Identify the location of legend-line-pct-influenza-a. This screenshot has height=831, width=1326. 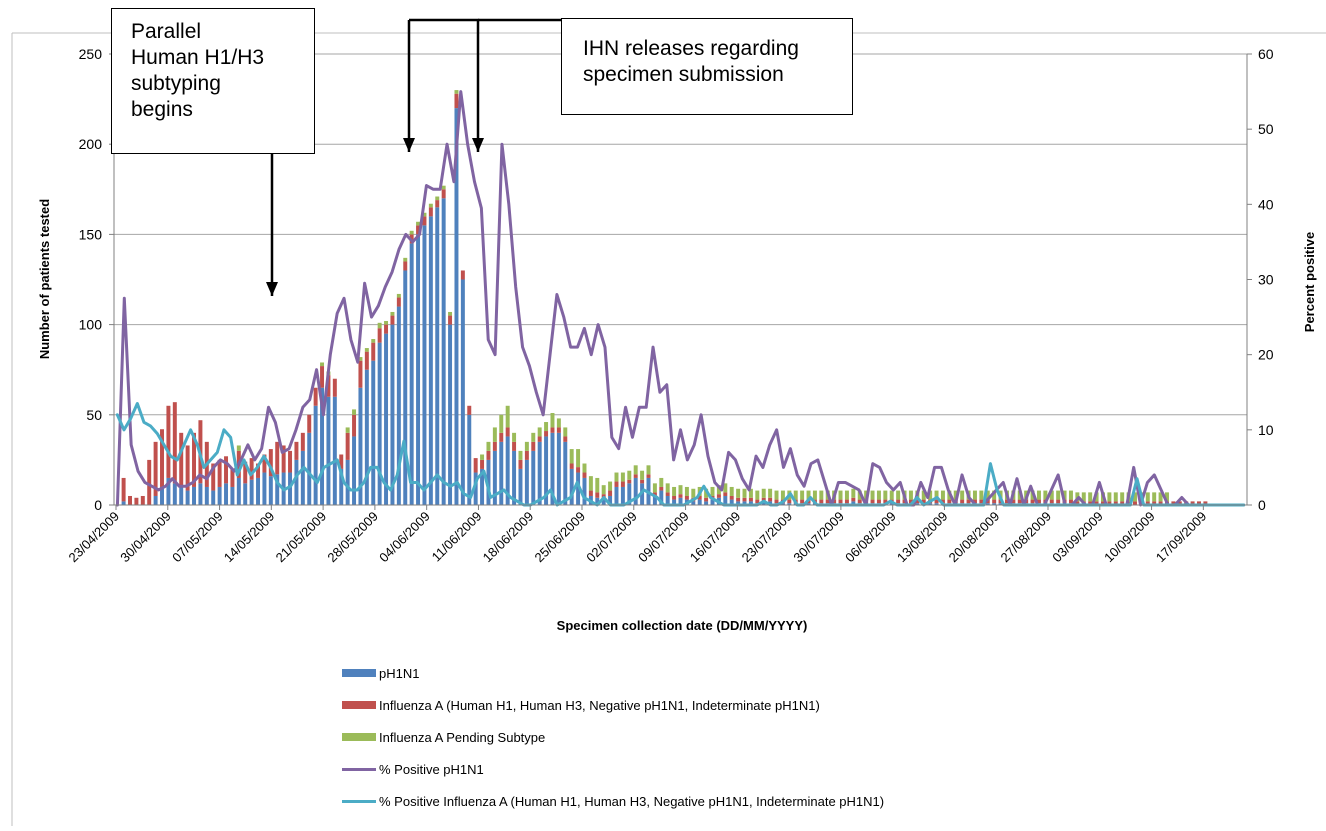
(359, 801).